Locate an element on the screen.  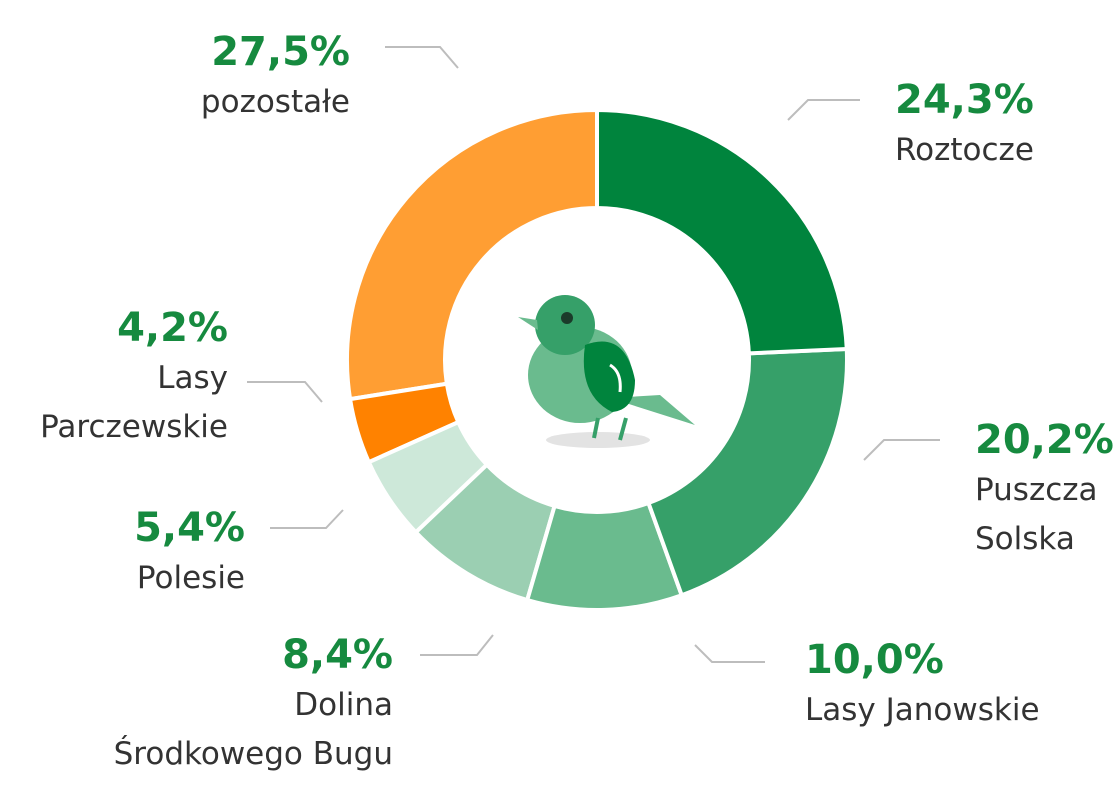
value-label: 10,0% is located at coordinates (874, 660).